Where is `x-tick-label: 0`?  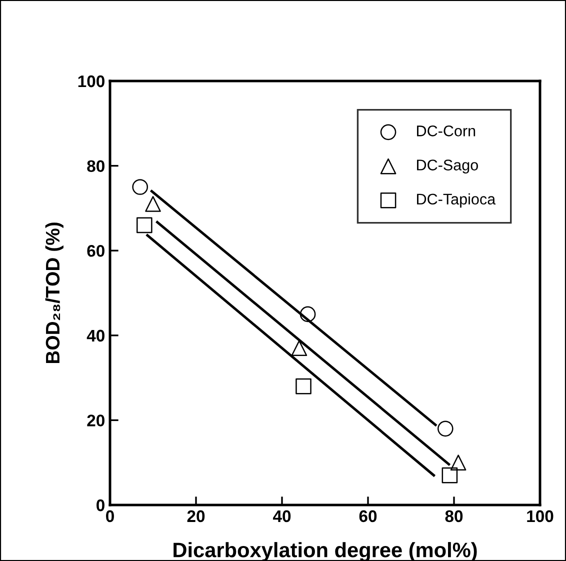 x-tick-label: 0 is located at coordinates (110, 516).